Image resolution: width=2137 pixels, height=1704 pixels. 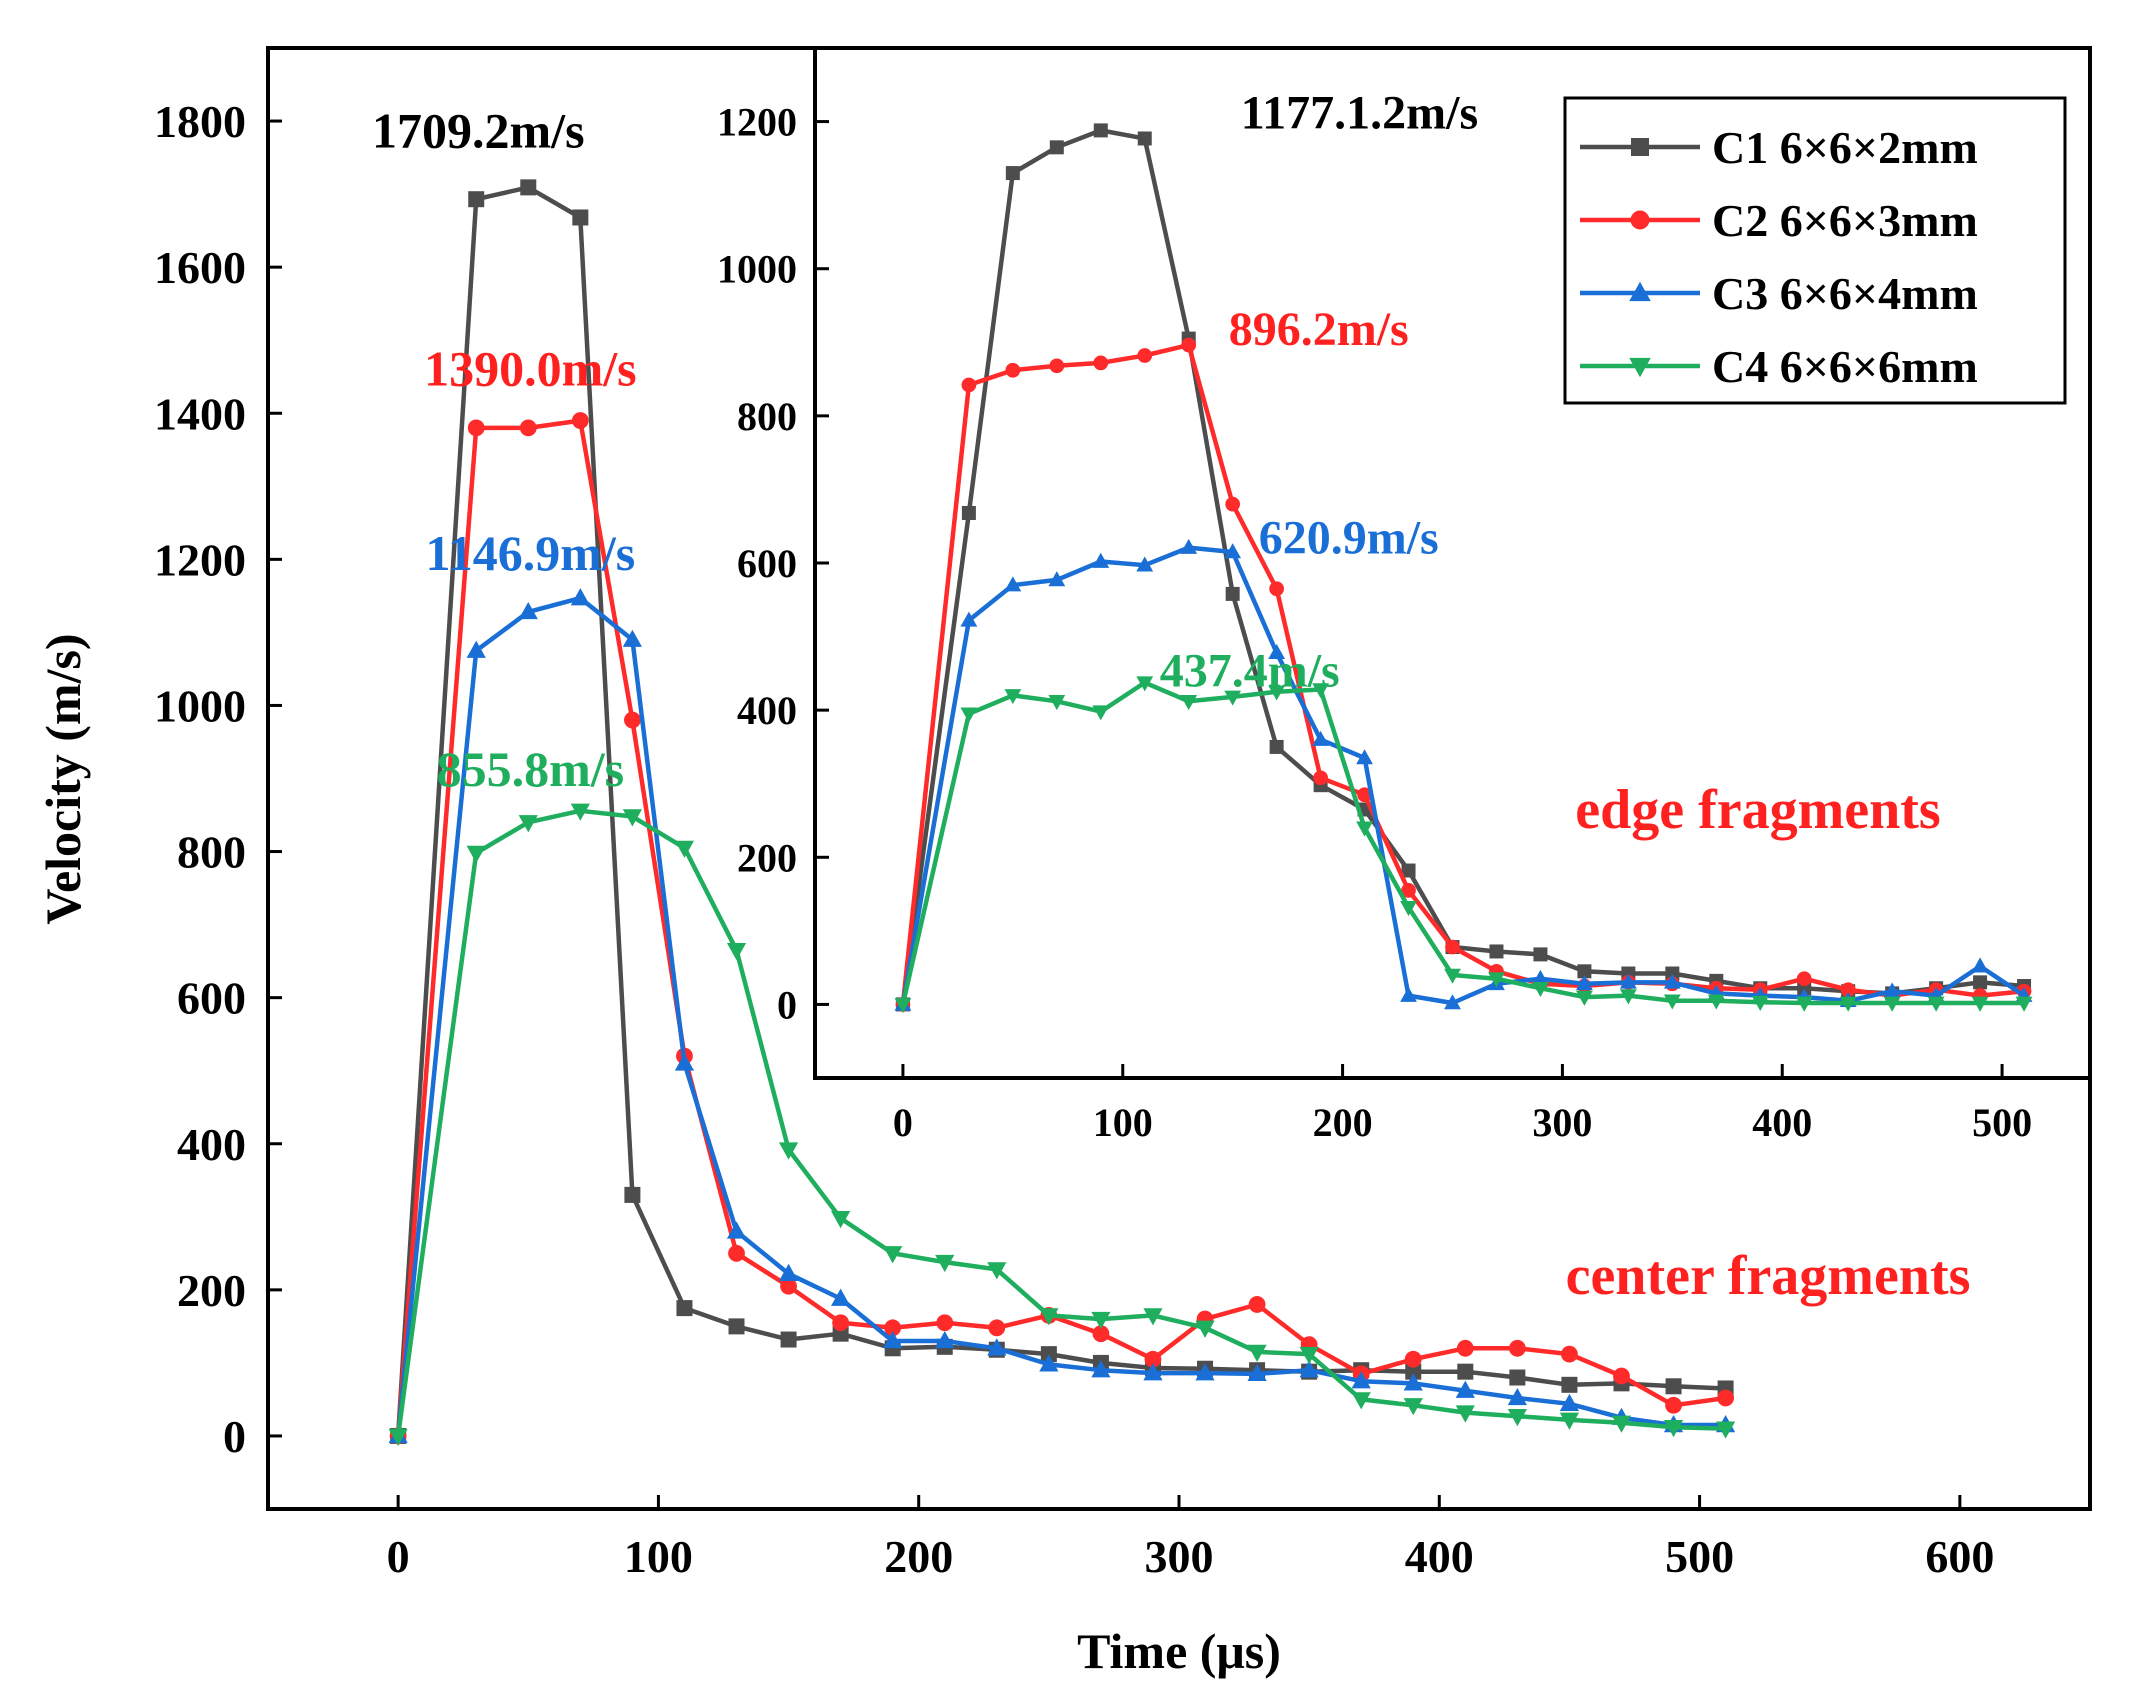 I want to click on inset-series-C4, so click(x=1463, y=845).